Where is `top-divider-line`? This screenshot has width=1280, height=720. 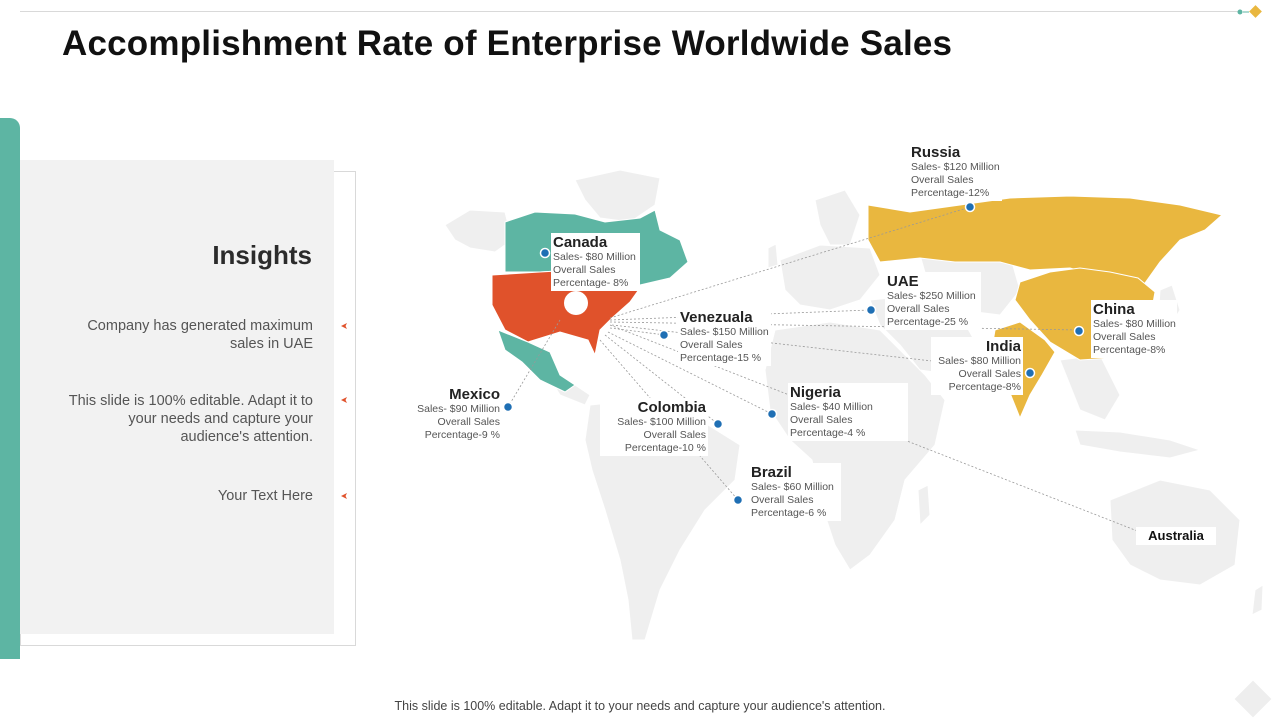
top-divider-line is located at coordinates (631, 11).